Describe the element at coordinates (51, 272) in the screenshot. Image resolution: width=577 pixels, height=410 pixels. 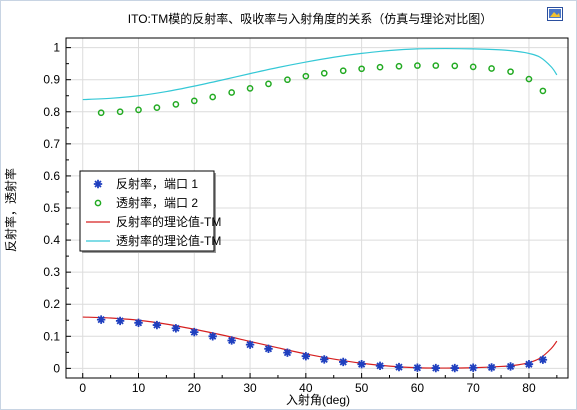
I see `y-tick-label: 0.3` at that location.